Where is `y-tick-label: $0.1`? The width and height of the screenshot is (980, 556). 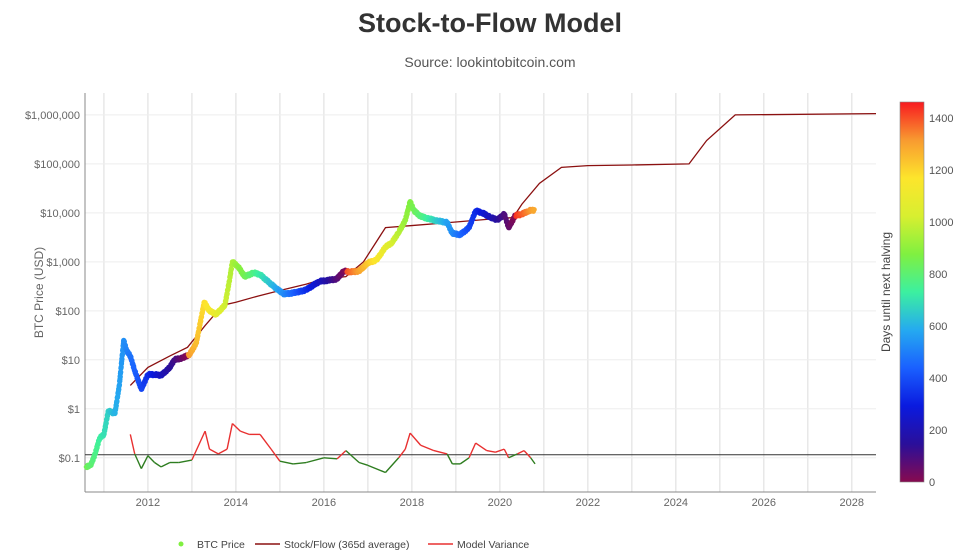
y-tick-label: $0.1 is located at coordinates (69, 459).